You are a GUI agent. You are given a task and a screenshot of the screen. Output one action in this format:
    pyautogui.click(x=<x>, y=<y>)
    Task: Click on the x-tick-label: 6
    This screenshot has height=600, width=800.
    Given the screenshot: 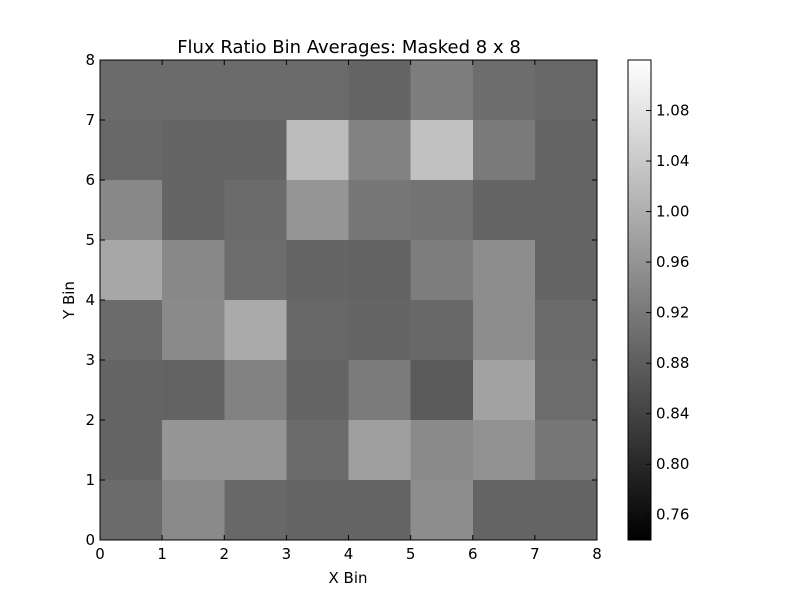 What is the action you would take?
    pyautogui.click(x=473, y=554)
    